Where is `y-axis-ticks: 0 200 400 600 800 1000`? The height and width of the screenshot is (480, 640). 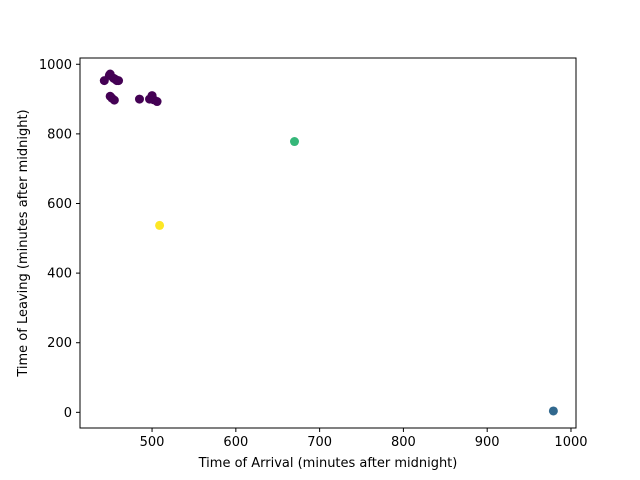 y-axis-ticks: 0 200 400 600 800 1000 is located at coordinates (59, 239).